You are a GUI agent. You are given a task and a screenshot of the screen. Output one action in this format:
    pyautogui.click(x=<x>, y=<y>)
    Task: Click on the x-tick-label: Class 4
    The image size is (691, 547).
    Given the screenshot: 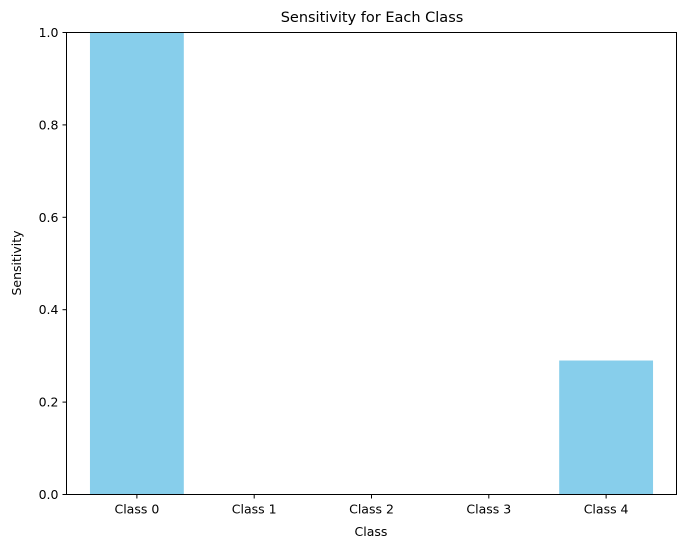 What is the action you would take?
    pyautogui.click(x=606, y=509)
    